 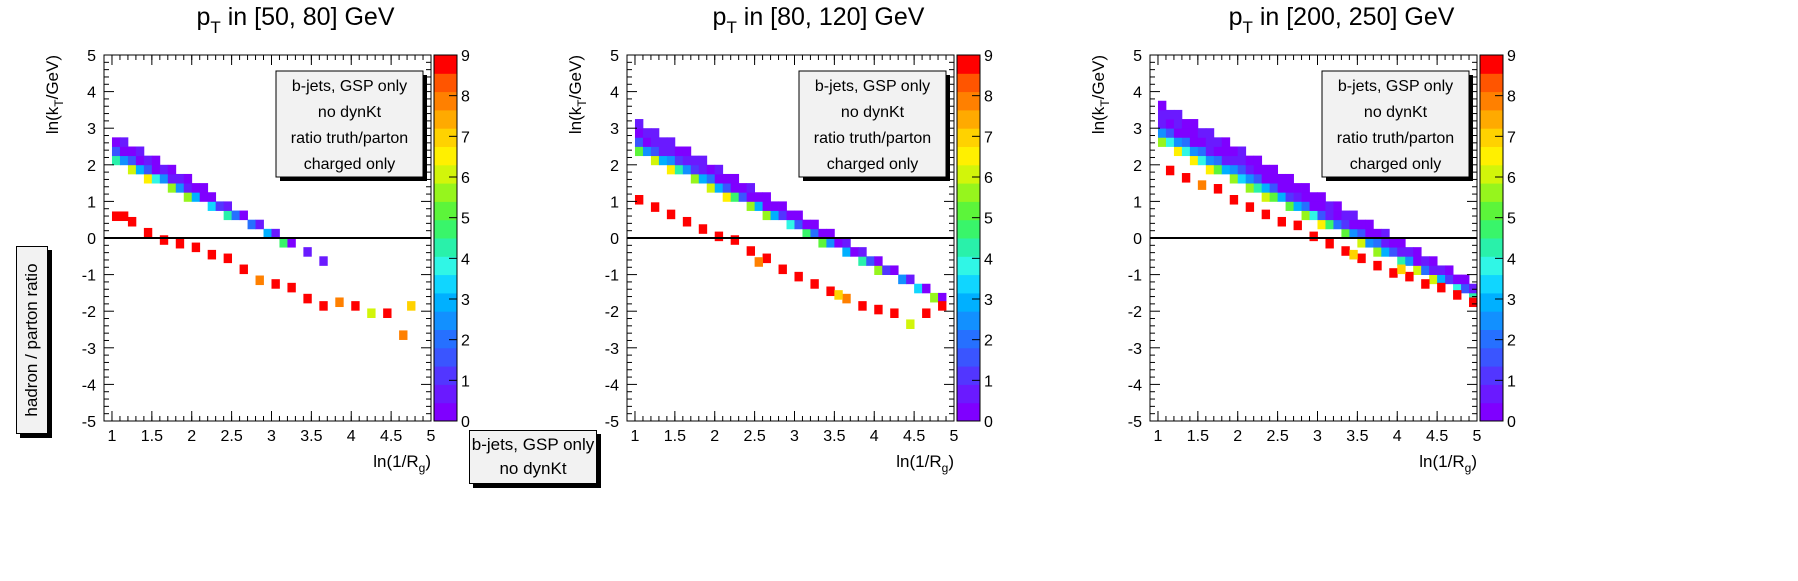 I want to click on x-tick-label: 5, so click(x=1477, y=436).